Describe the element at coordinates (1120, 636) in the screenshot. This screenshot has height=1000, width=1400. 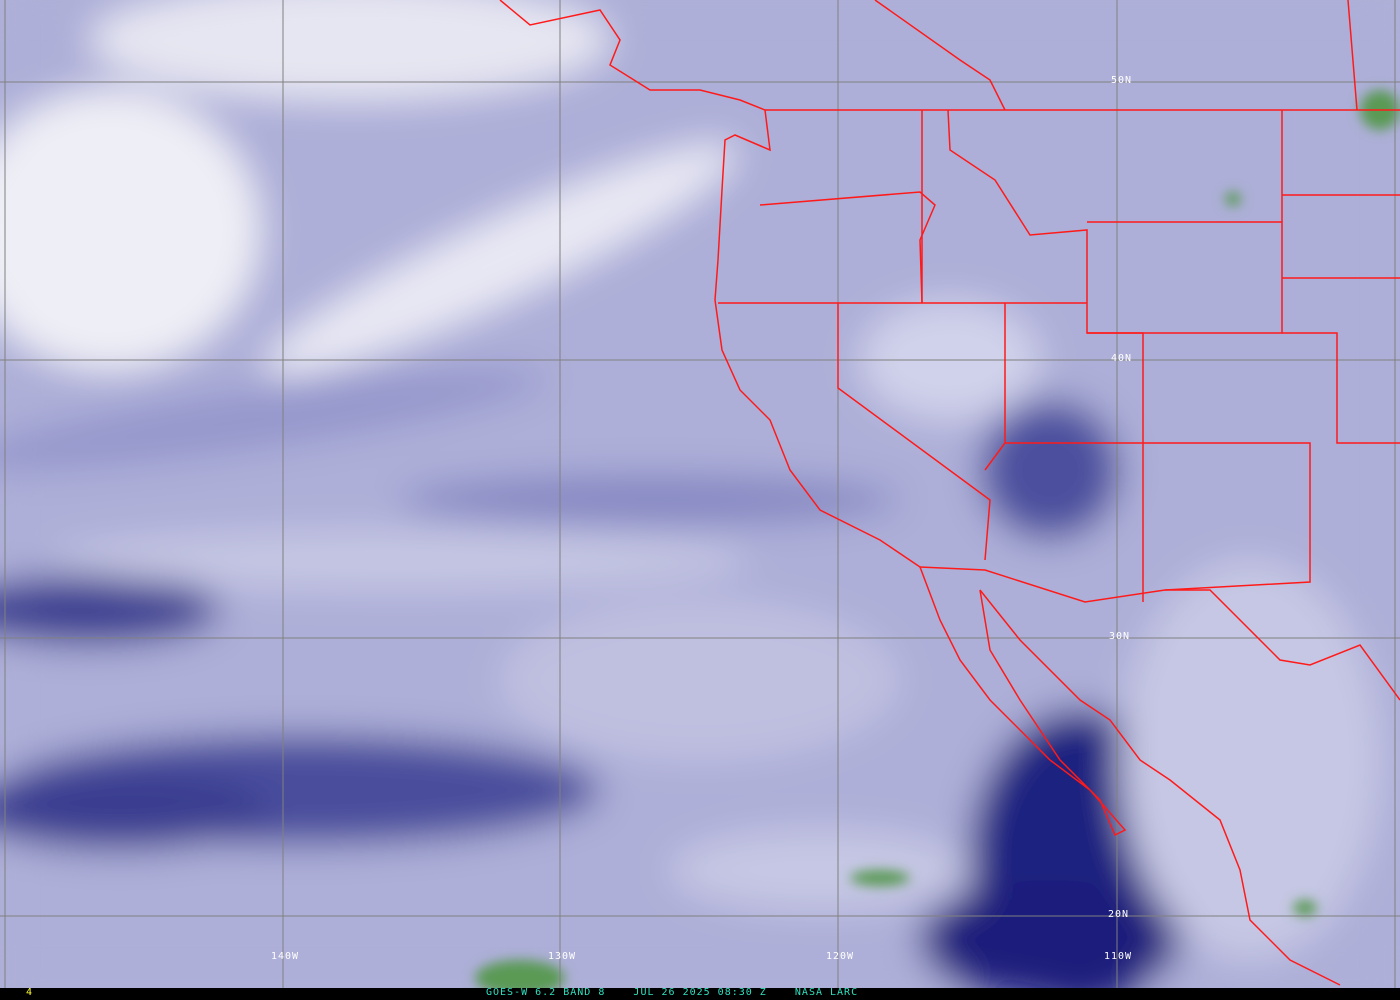
I see `latitude-label-30n: 30N` at that location.